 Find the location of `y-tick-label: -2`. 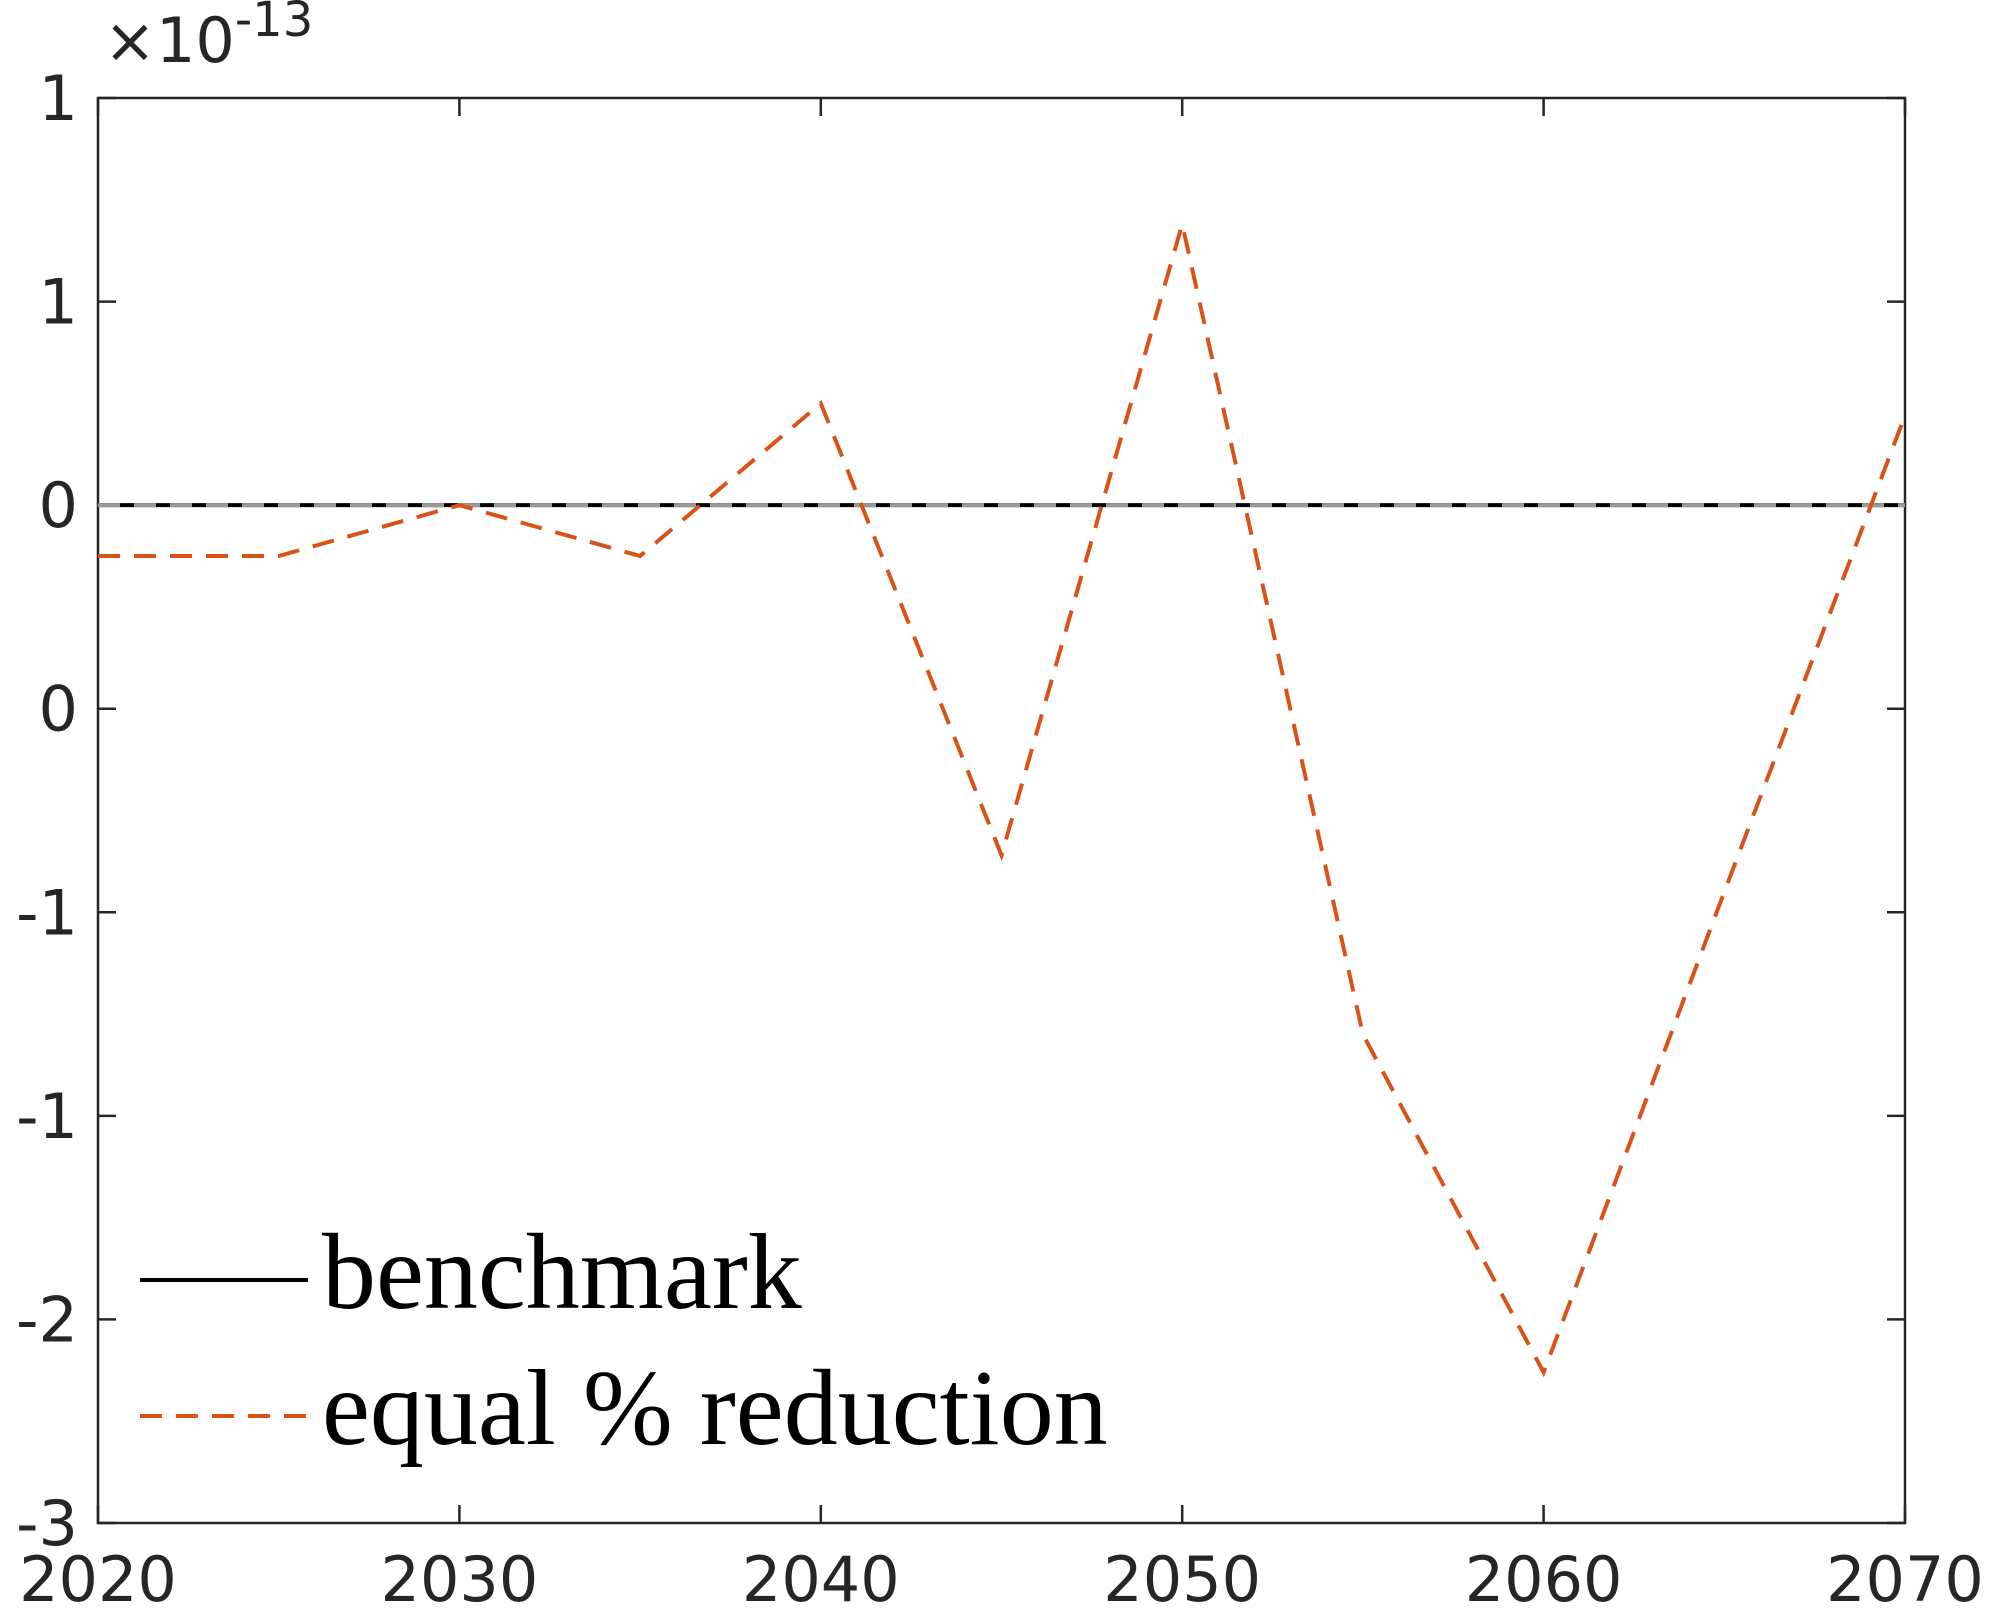

y-tick-label: -2 is located at coordinates (47, 1319).